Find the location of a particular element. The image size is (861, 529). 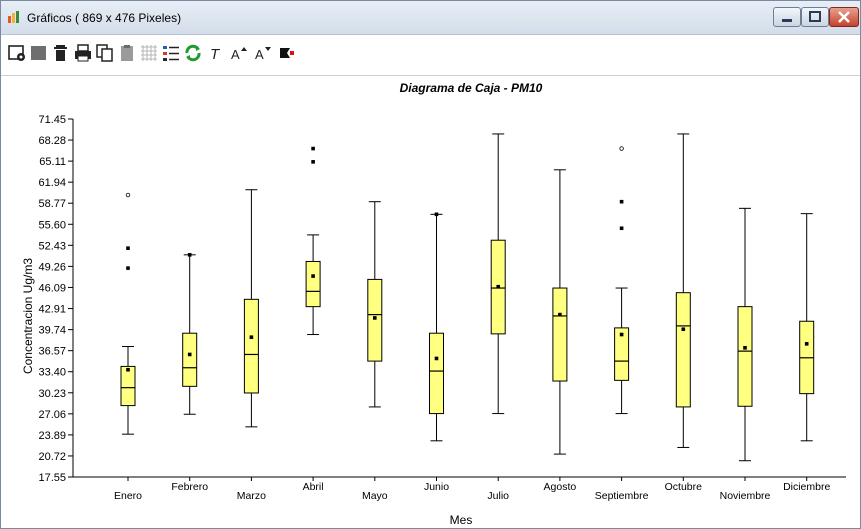

box-octubre is located at coordinates (683, 290).